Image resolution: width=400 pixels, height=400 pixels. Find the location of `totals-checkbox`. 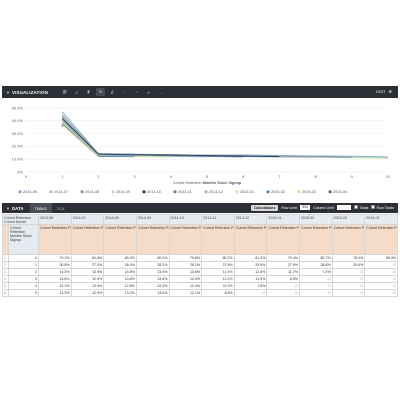

totals-checkbox is located at coordinates (356, 207).